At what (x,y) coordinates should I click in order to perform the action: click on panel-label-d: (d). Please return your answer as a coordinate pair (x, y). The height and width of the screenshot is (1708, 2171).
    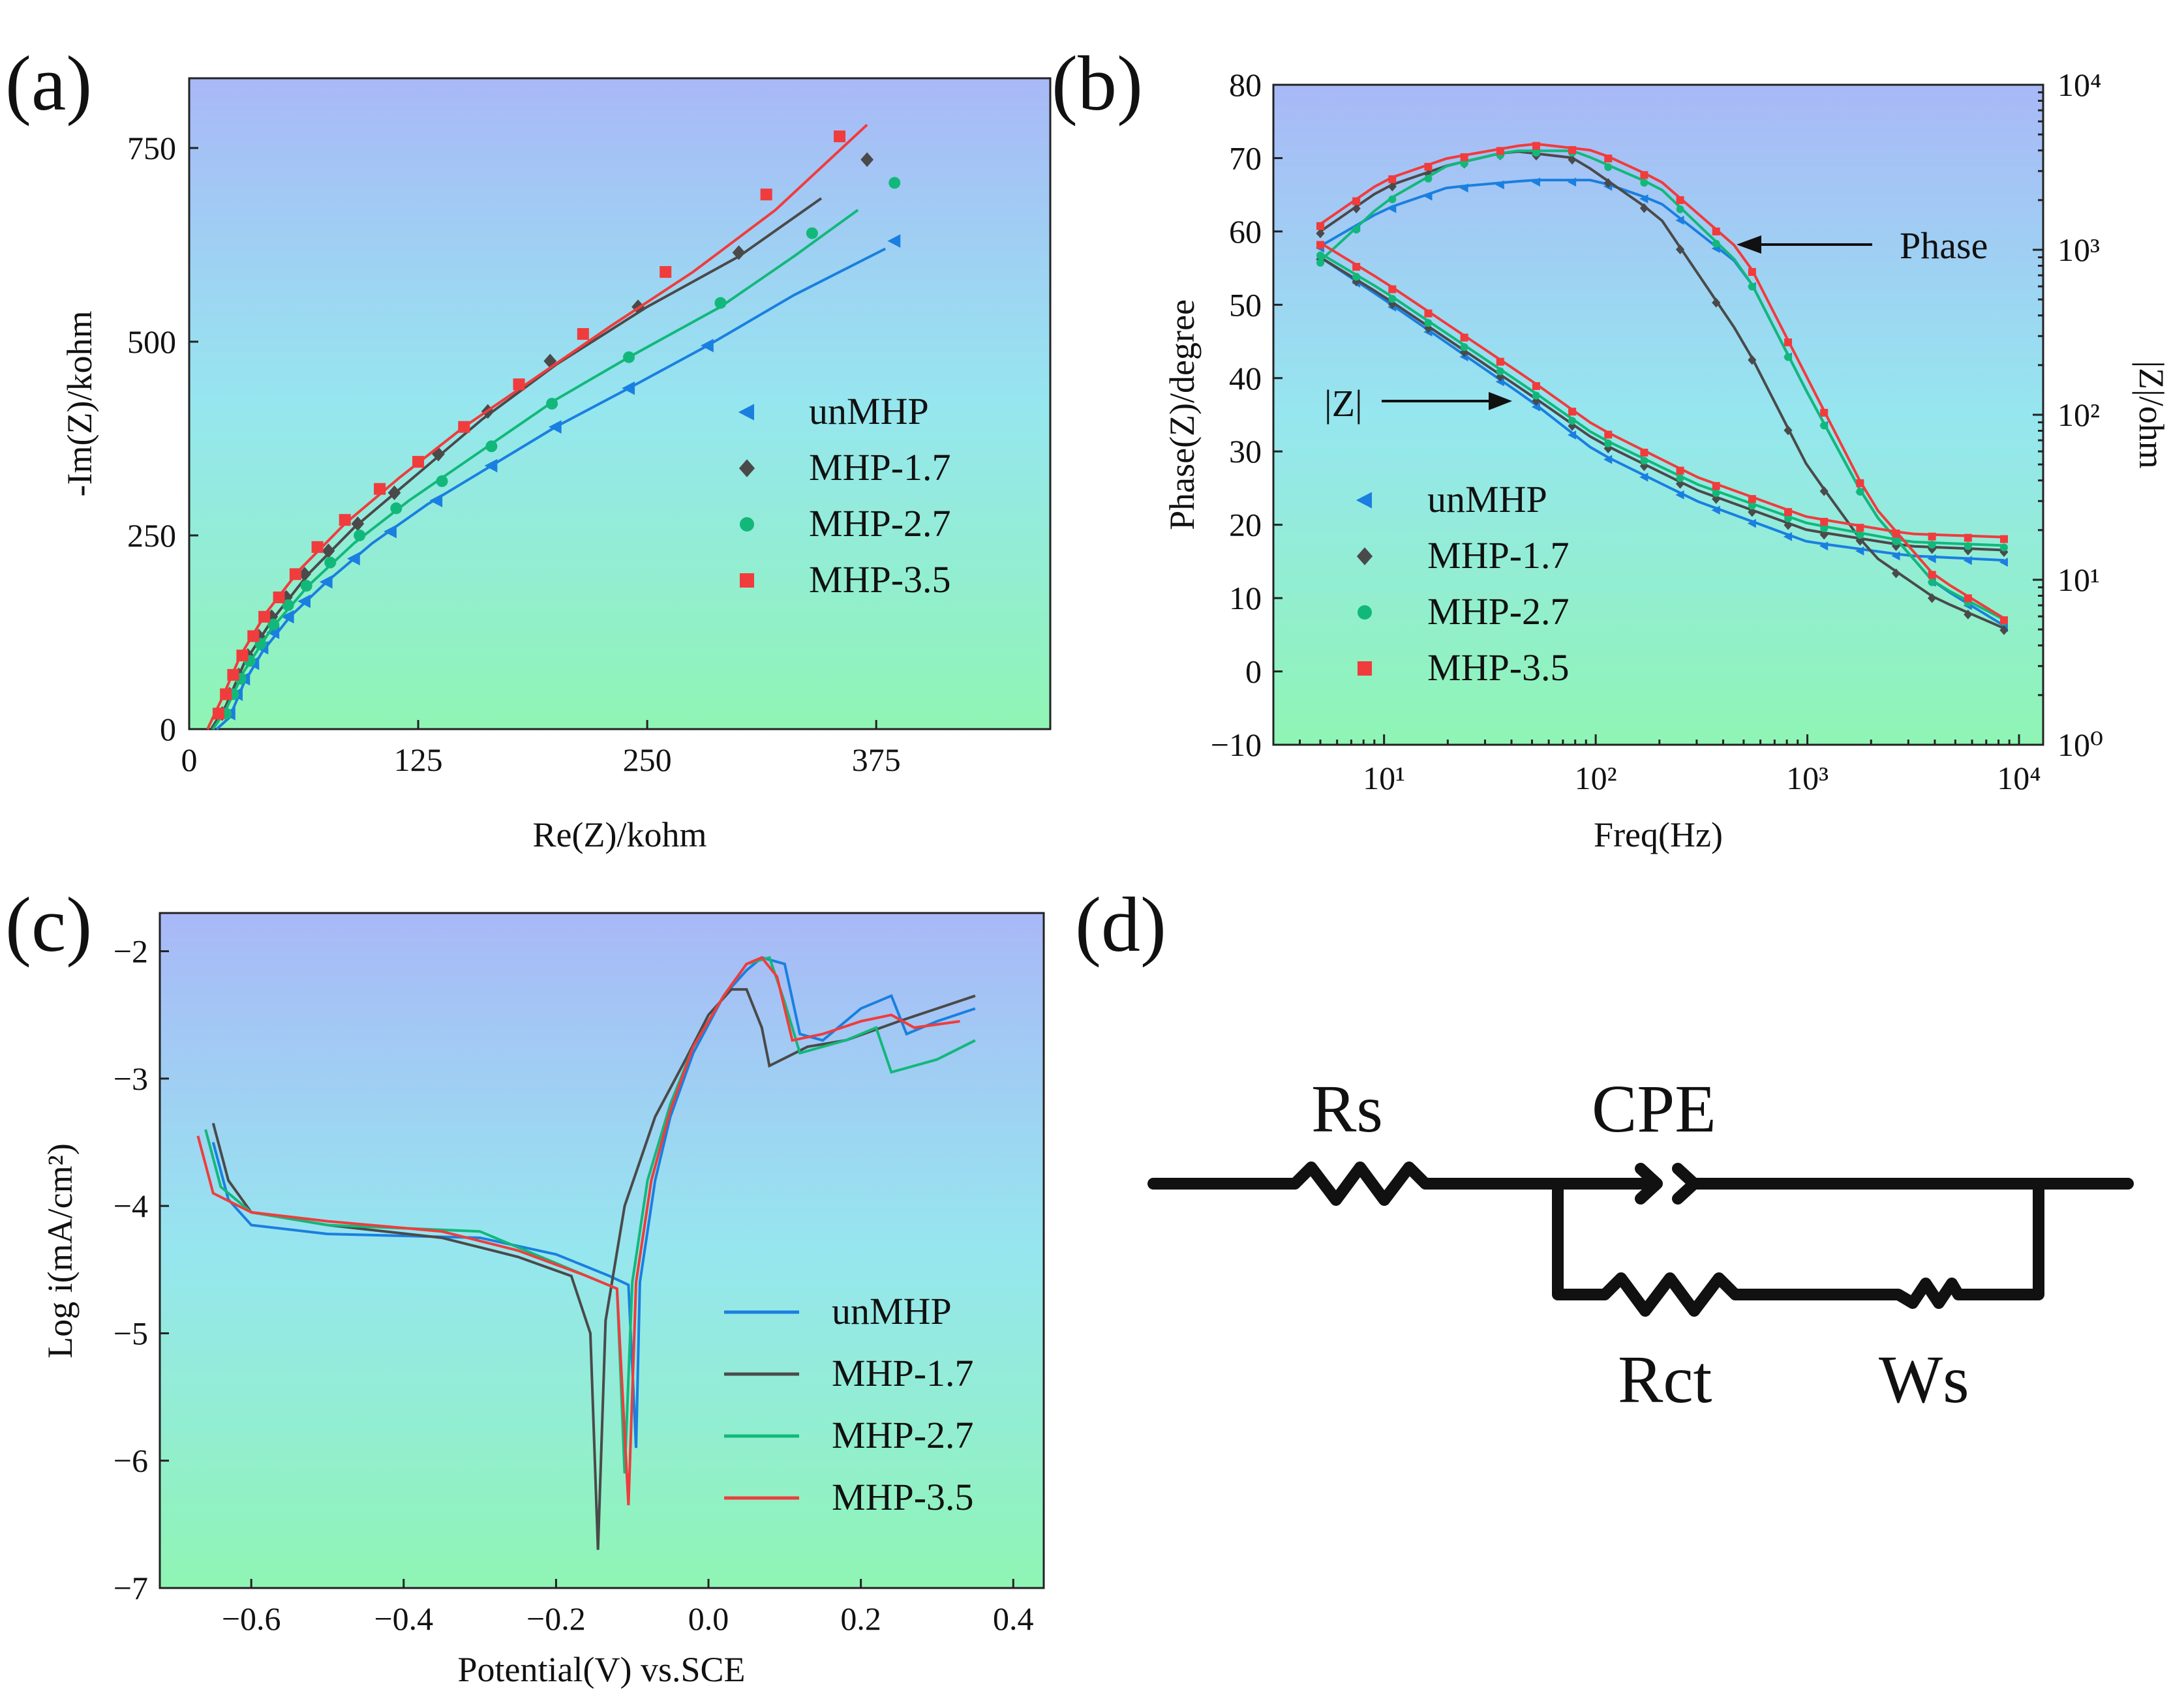
    Looking at the image, I should click on (1120, 924).